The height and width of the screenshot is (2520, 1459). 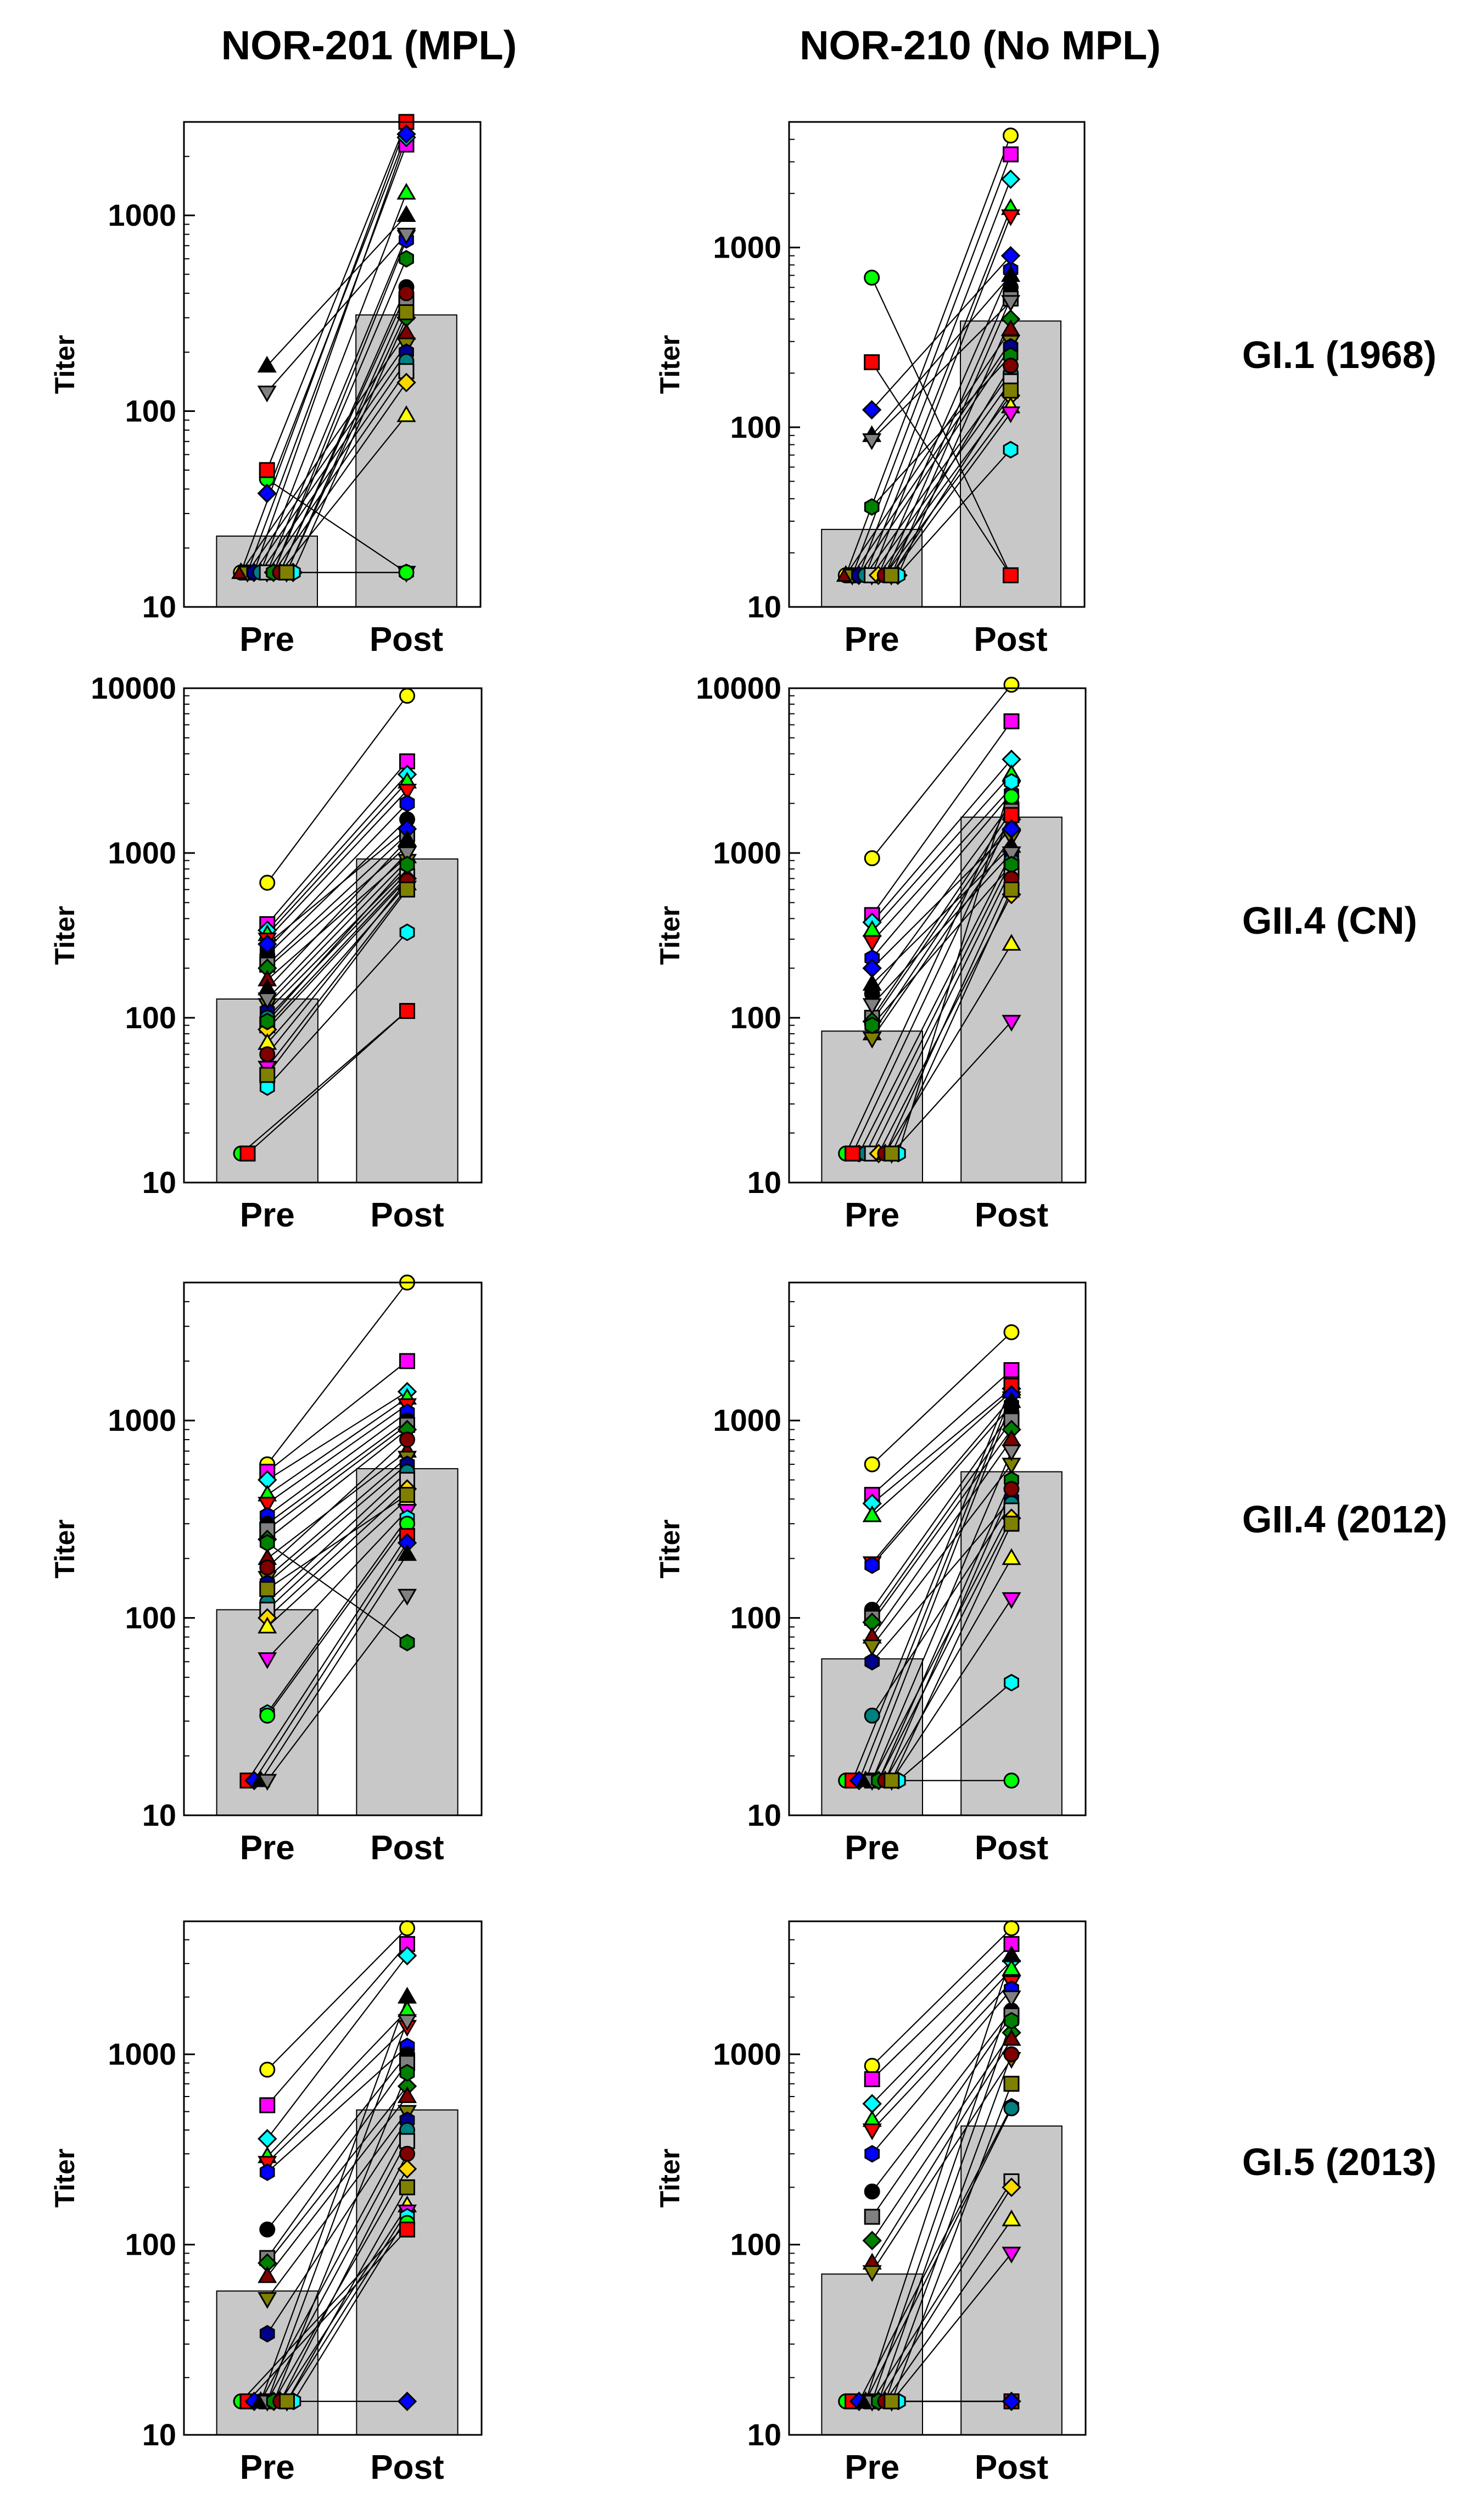 I want to click on chart-panel-p31: 10 100 1000 Titer Pre Post, so click(x=266, y=1570).